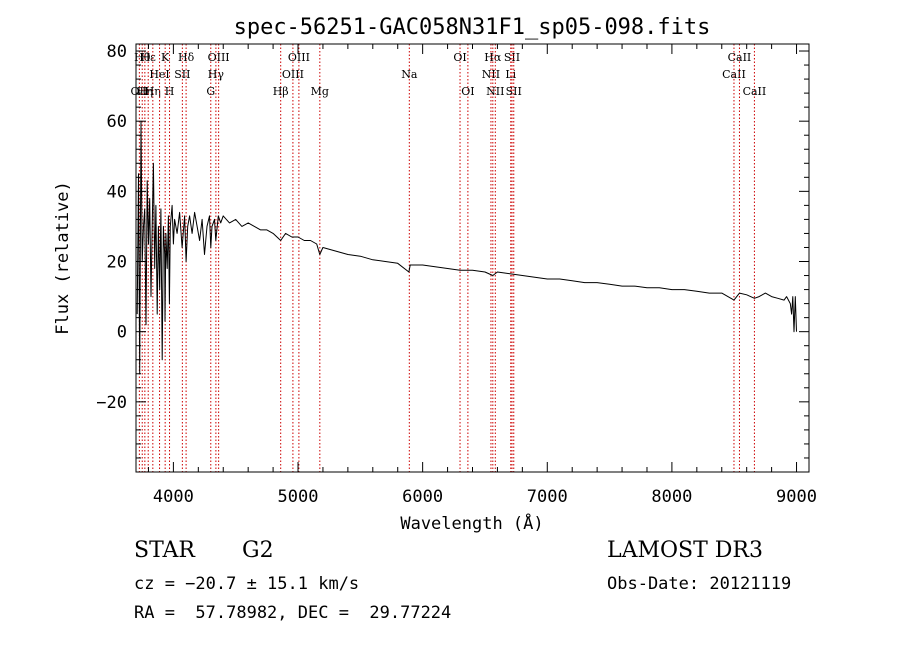  What do you see at coordinates (63, 258) in the screenshot?
I see `y-axis-label: Flux (relative)` at bounding box center [63, 258].